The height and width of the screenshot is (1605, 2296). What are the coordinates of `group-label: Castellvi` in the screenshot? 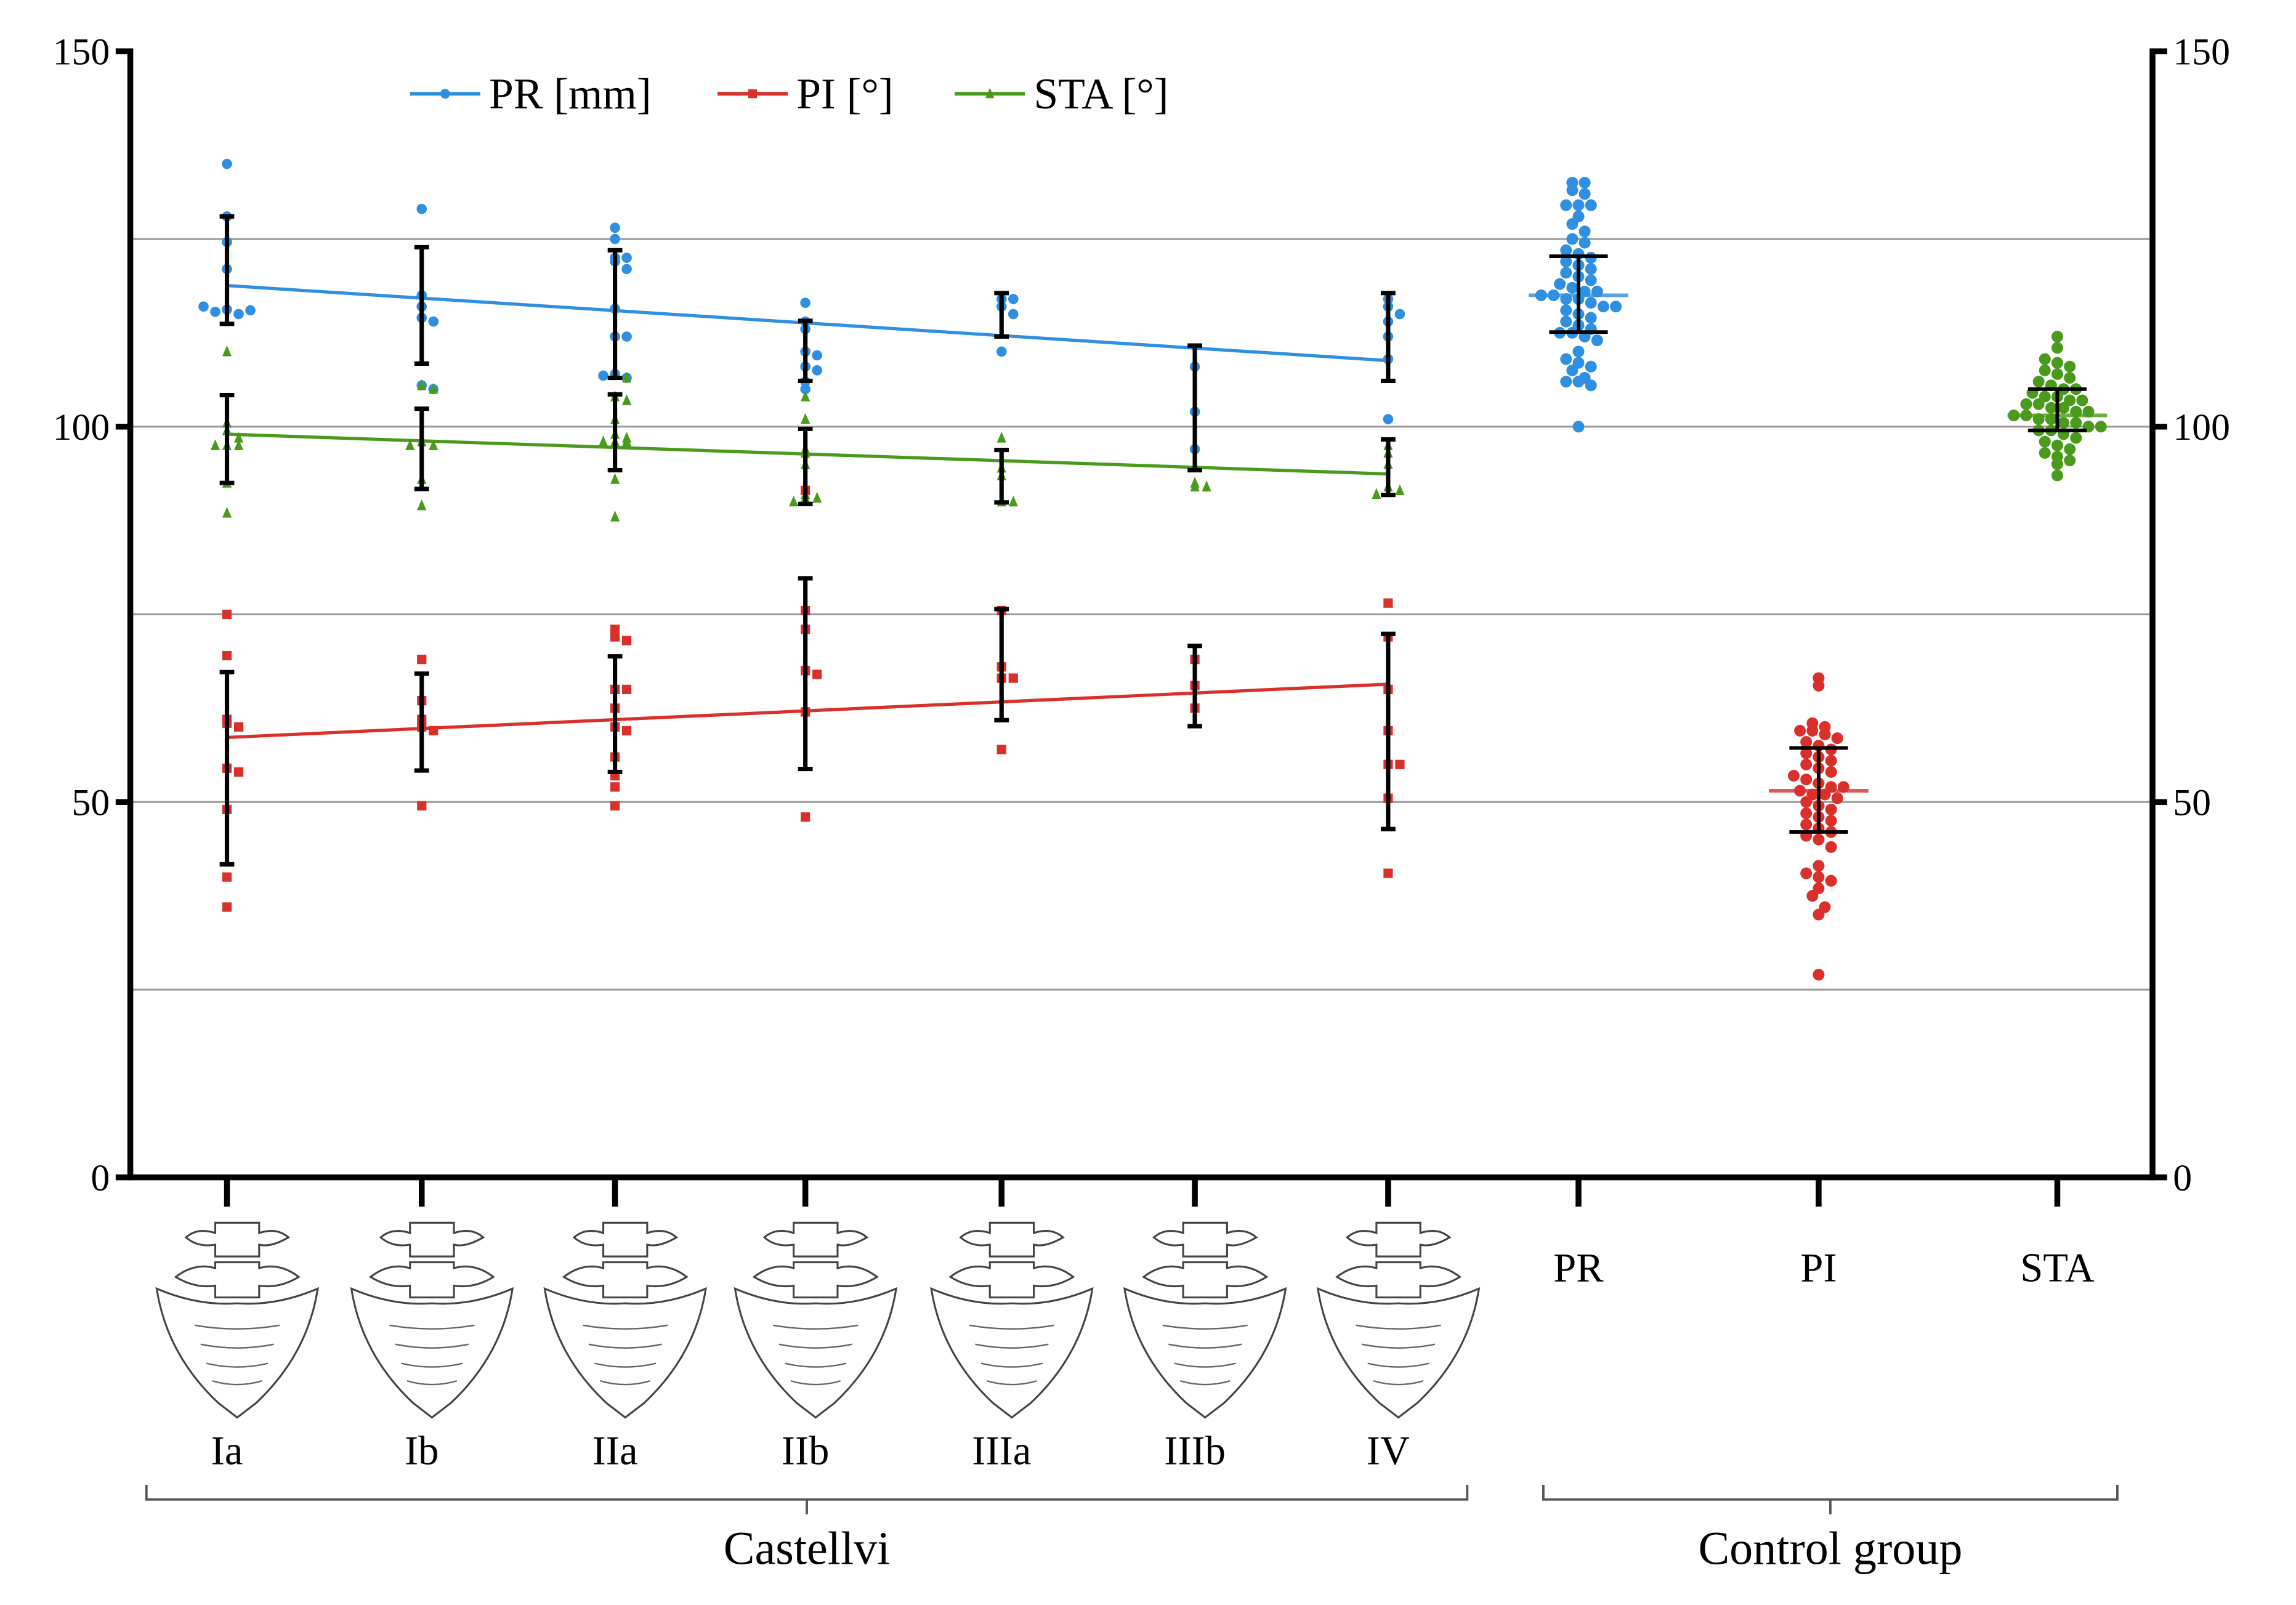 It's located at (807, 1548).